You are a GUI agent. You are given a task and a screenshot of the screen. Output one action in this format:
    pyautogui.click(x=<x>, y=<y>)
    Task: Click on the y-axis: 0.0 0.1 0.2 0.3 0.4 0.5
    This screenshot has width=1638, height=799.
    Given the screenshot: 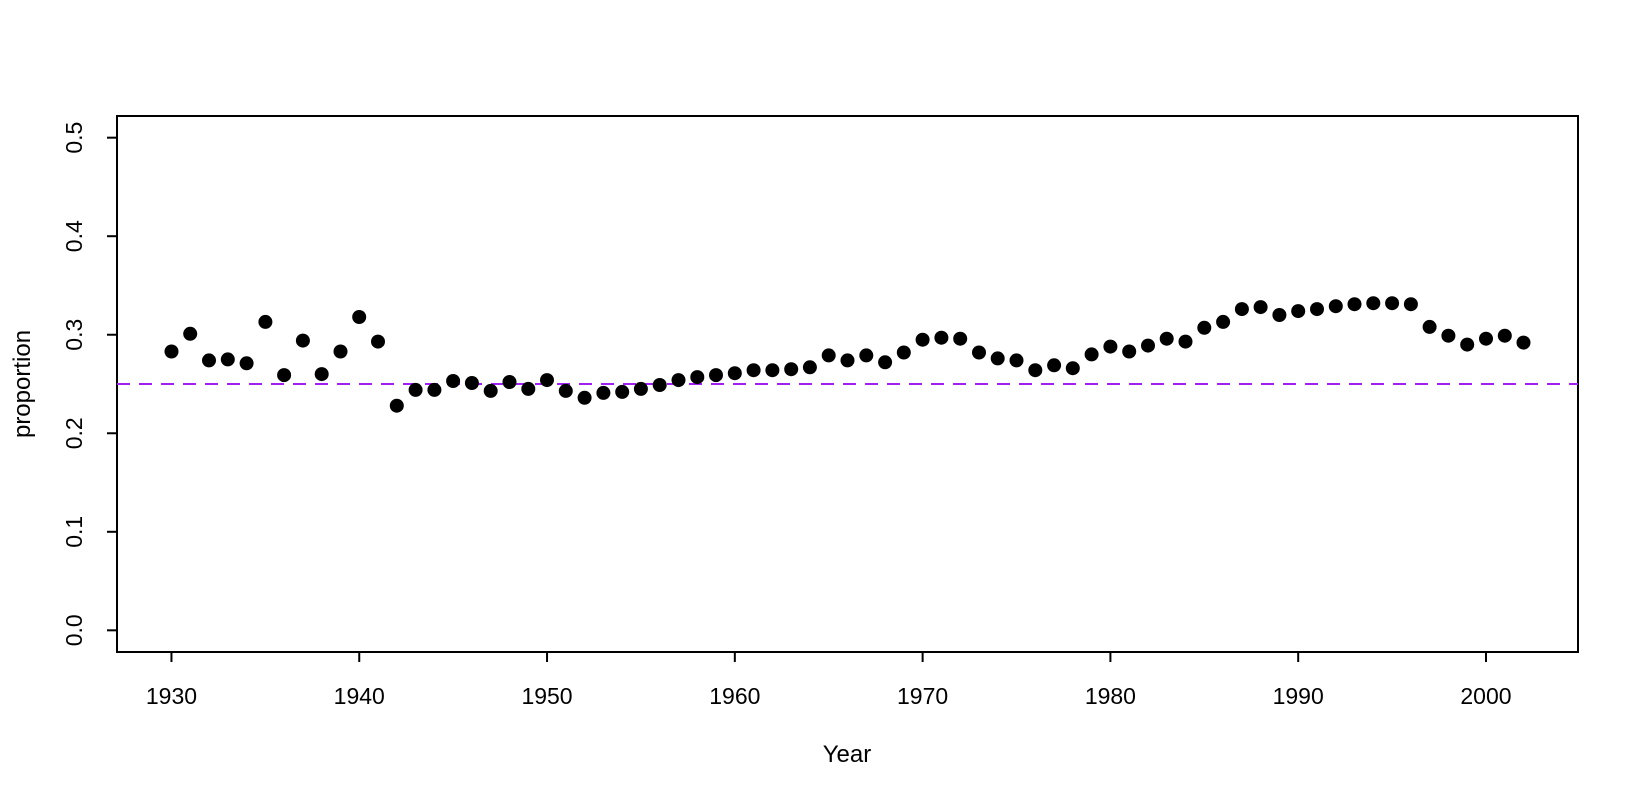 What is the action you would take?
    pyautogui.click(x=89, y=384)
    